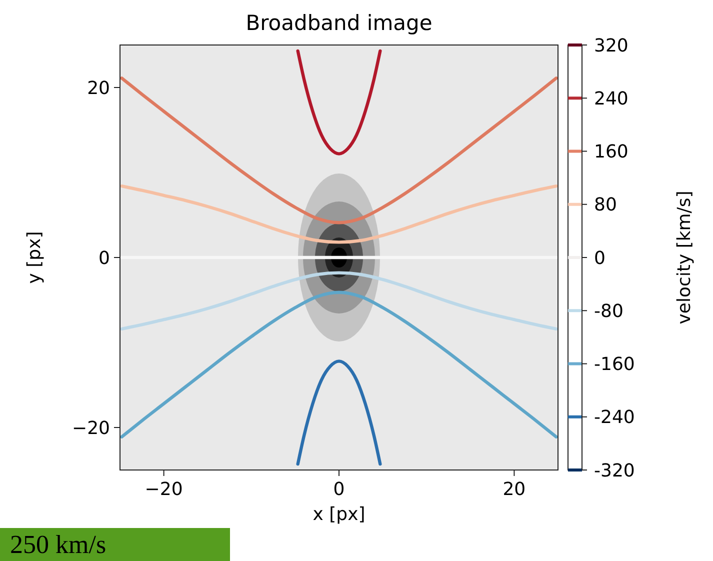 Image resolution: width=713 pixels, height=561 pixels. Describe the element at coordinates (611, 45) in the screenshot. I see `y2-tick-label: 320` at that location.